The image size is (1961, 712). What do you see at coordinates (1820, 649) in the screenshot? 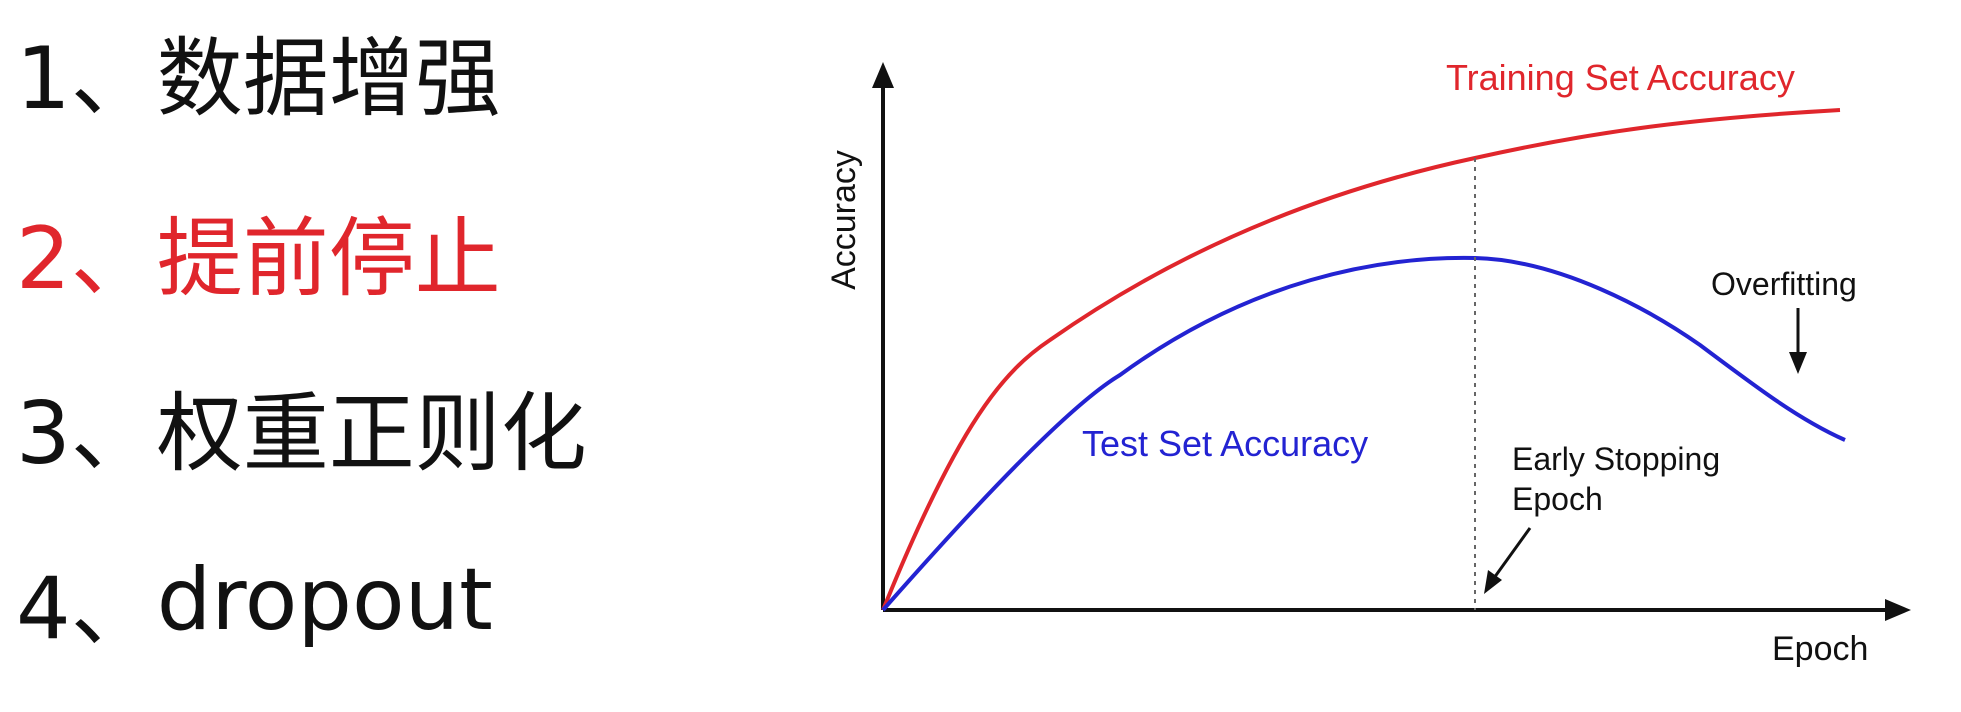
I see `x-axis-label: Epoch` at bounding box center [1820, 649].